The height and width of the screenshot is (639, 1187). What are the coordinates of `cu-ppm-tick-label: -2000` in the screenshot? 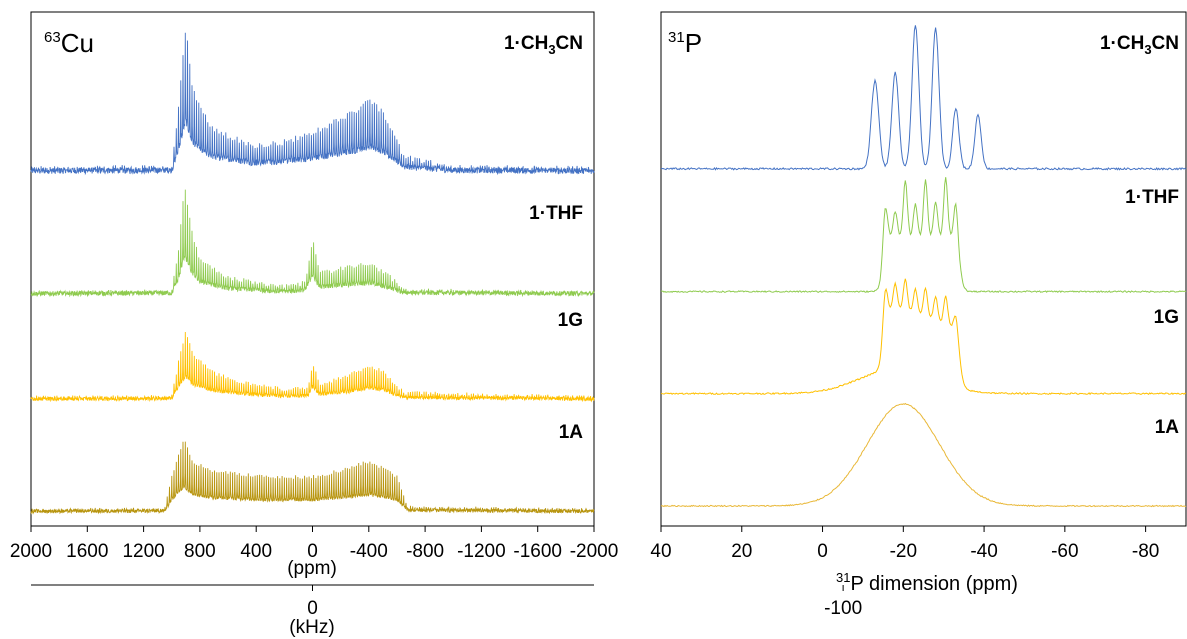 It's located at (594, 551).